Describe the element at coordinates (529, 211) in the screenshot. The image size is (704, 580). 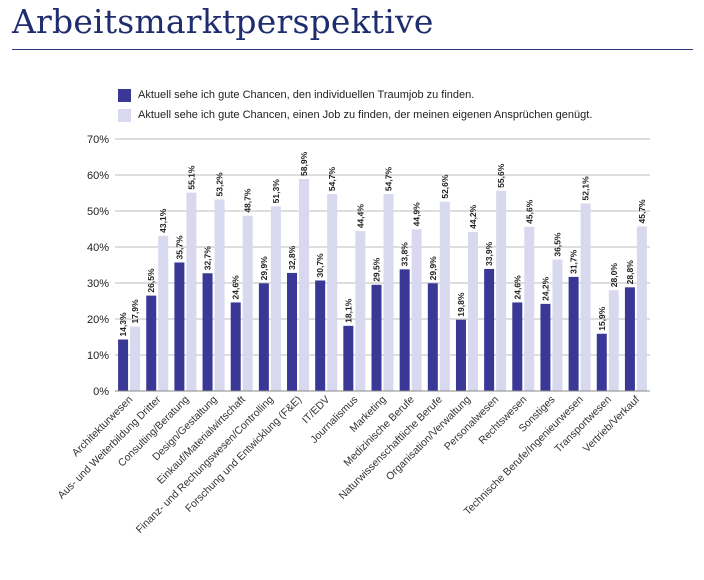
I see `data-label-series-2: 45,6%` at that location.